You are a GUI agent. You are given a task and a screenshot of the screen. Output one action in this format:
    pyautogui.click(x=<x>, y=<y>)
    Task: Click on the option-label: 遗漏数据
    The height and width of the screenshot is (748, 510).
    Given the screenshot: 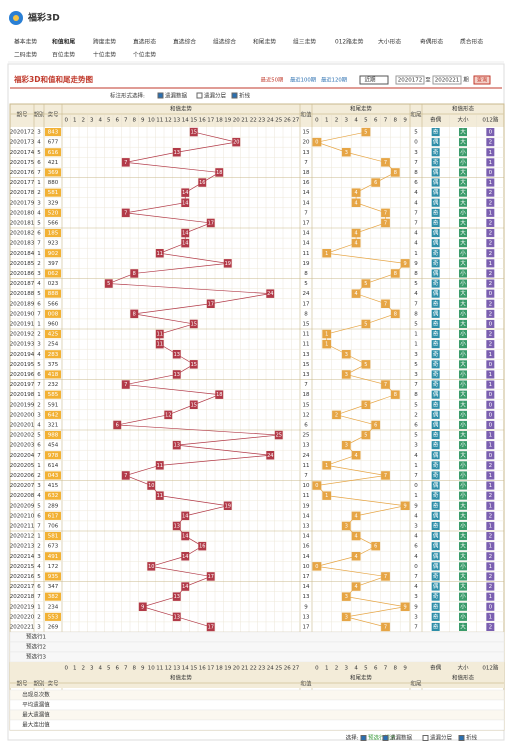 What is the action you would take?
    pyautogui.click(x=176, y=96)
    